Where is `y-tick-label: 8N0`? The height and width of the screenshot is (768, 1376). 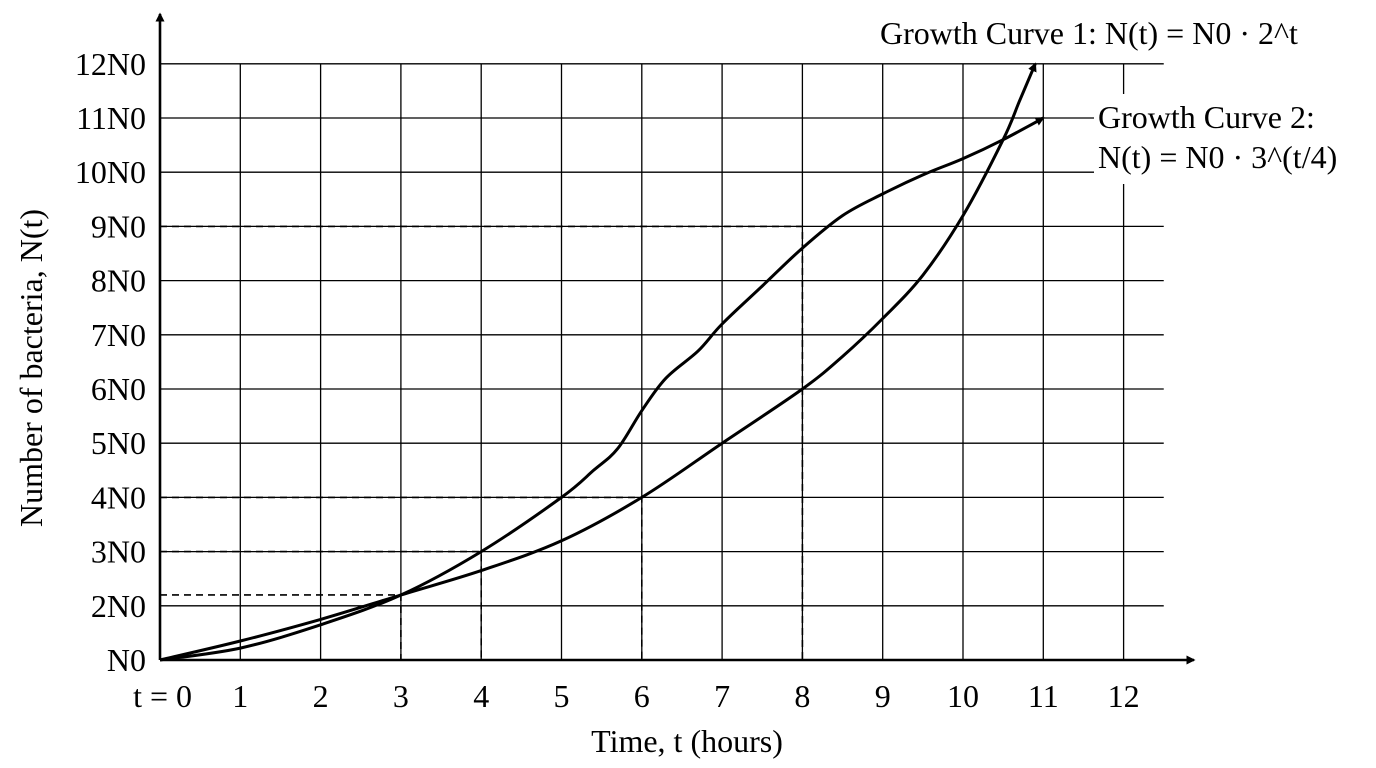 y-tick-label: 8N0 is located at coordinates (118, 281).